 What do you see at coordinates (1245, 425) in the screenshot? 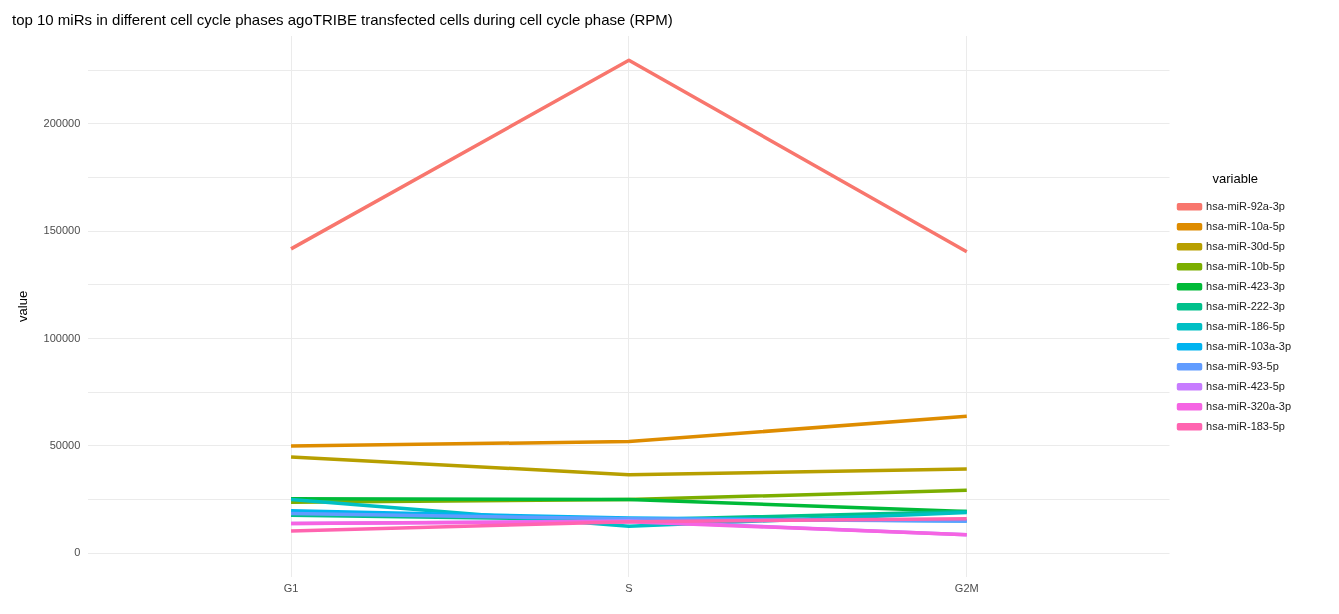
I see `legend-label: hsa-miR-183-5p` at bounding box center [1245, 425].